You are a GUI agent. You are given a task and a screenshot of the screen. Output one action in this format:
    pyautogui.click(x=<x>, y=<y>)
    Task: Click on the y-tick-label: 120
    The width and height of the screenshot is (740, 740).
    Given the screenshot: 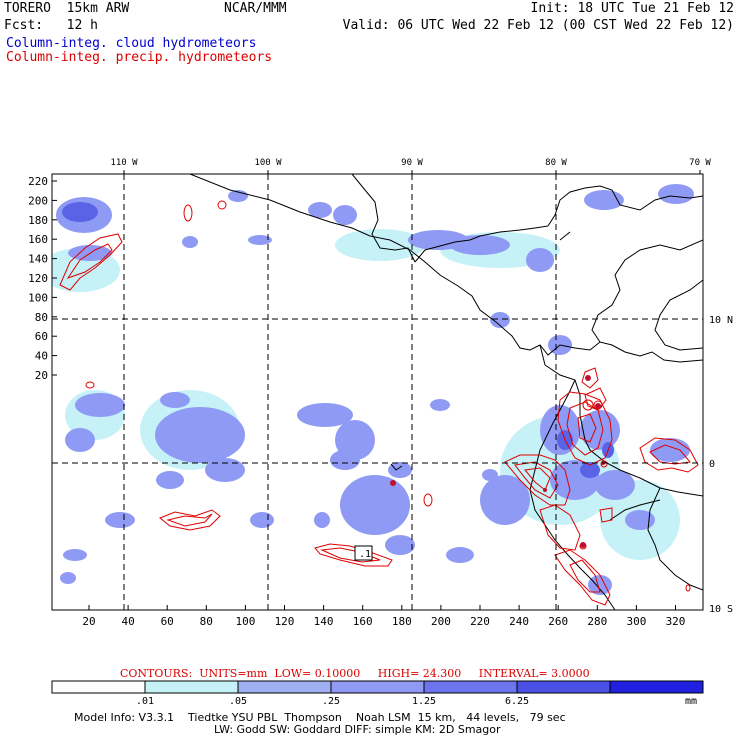 What is the action you would take?
    pyautogui.click(x=38, y=278)
    